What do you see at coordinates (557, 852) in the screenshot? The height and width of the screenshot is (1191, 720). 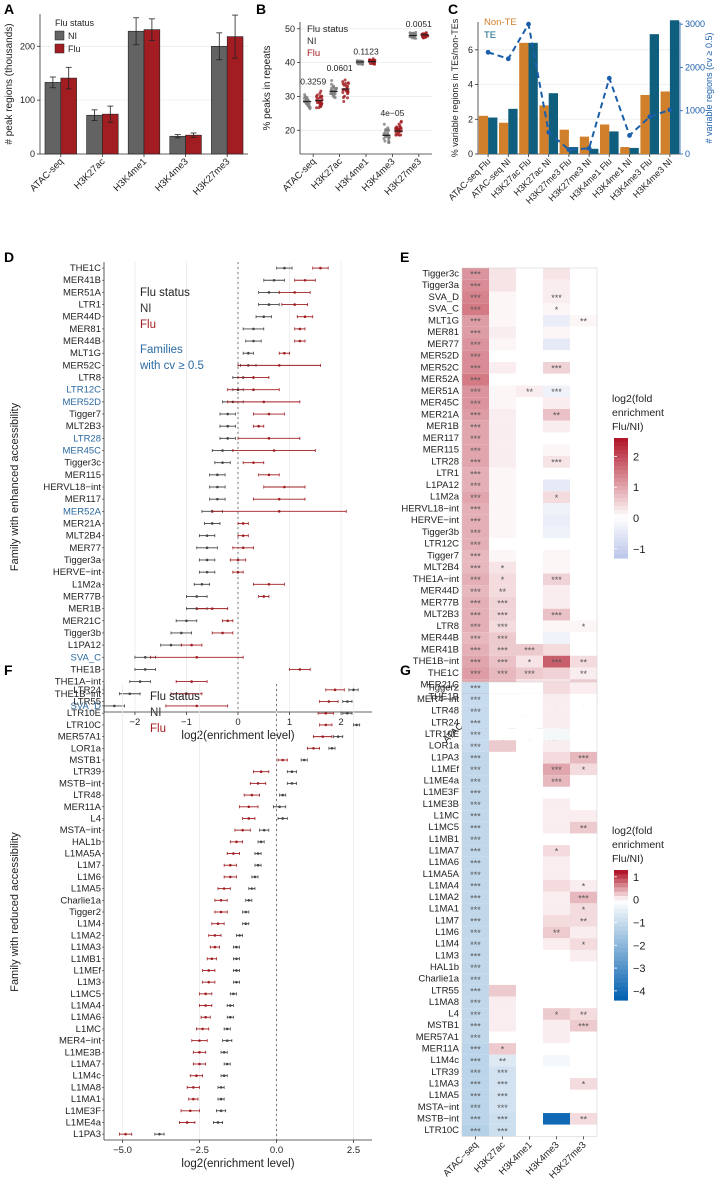 I see `g-cell-stars: *` at bounding box center [557, 852].